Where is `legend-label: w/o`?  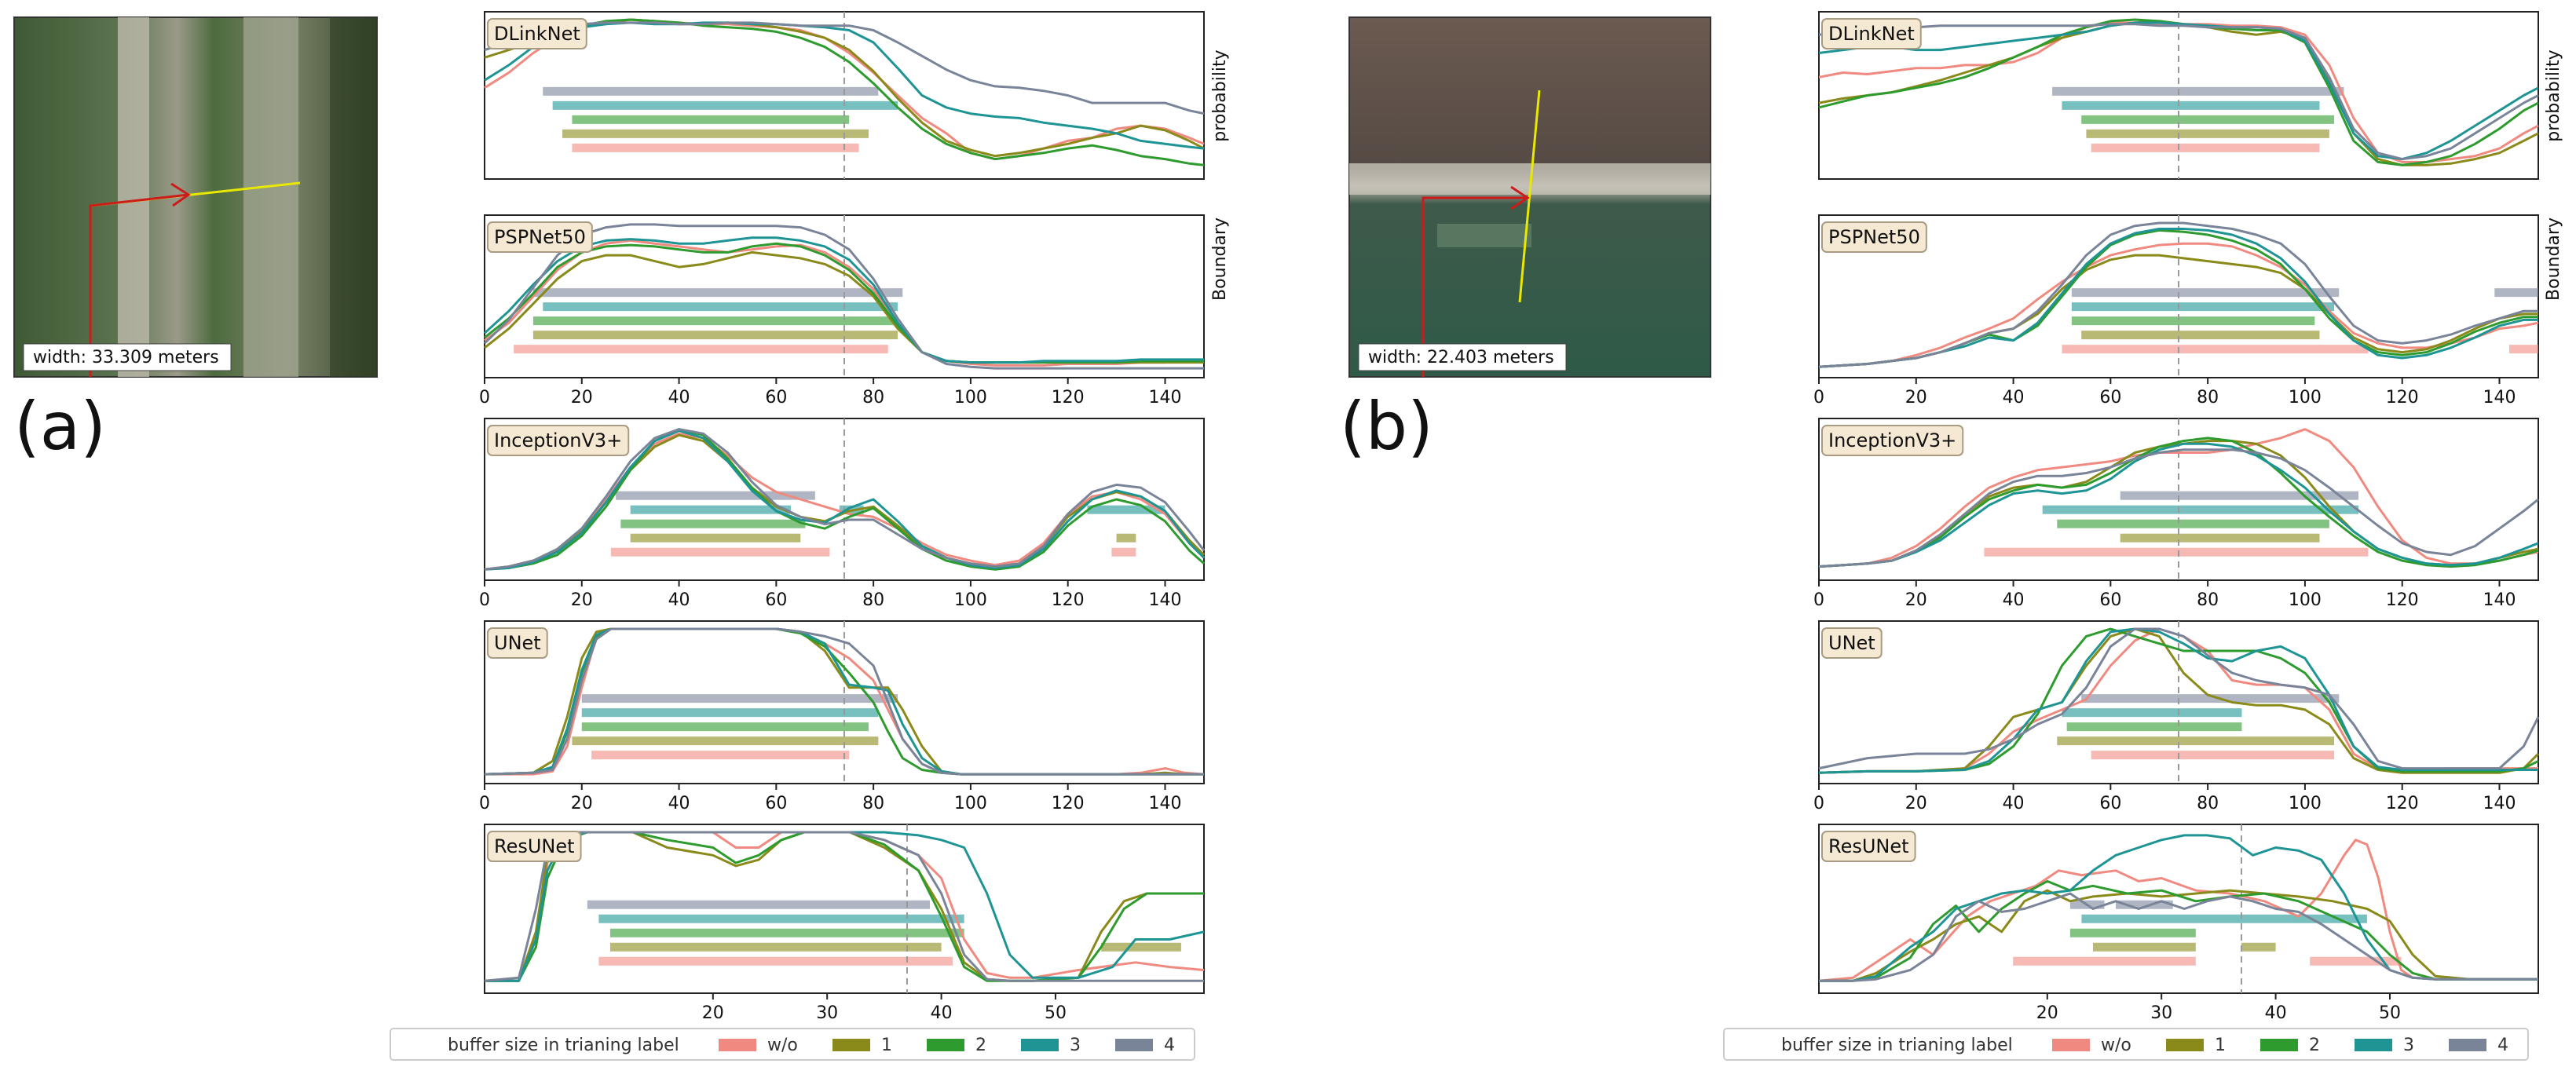 legend-label: w/o is located at coordinates (2116, 1045).